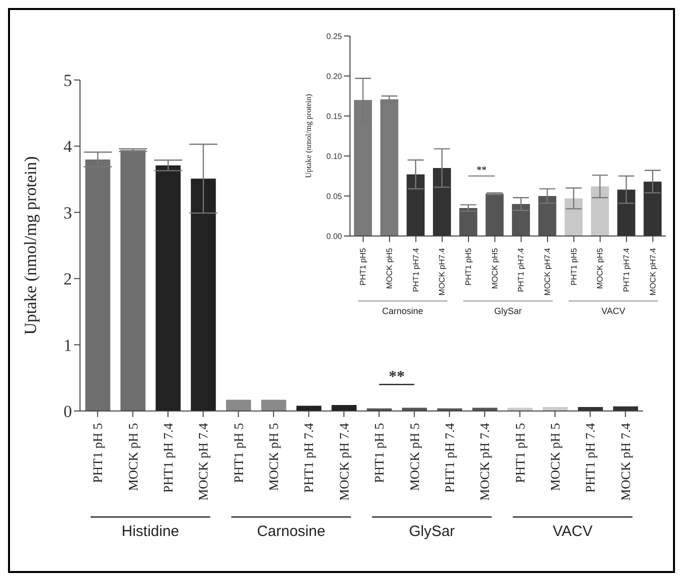 The image size is (683, 581). What do you see at coordinates (334, 156) in the screenshot?
I see `y-tick-label: 0.10` at bounding box center [334, 156].